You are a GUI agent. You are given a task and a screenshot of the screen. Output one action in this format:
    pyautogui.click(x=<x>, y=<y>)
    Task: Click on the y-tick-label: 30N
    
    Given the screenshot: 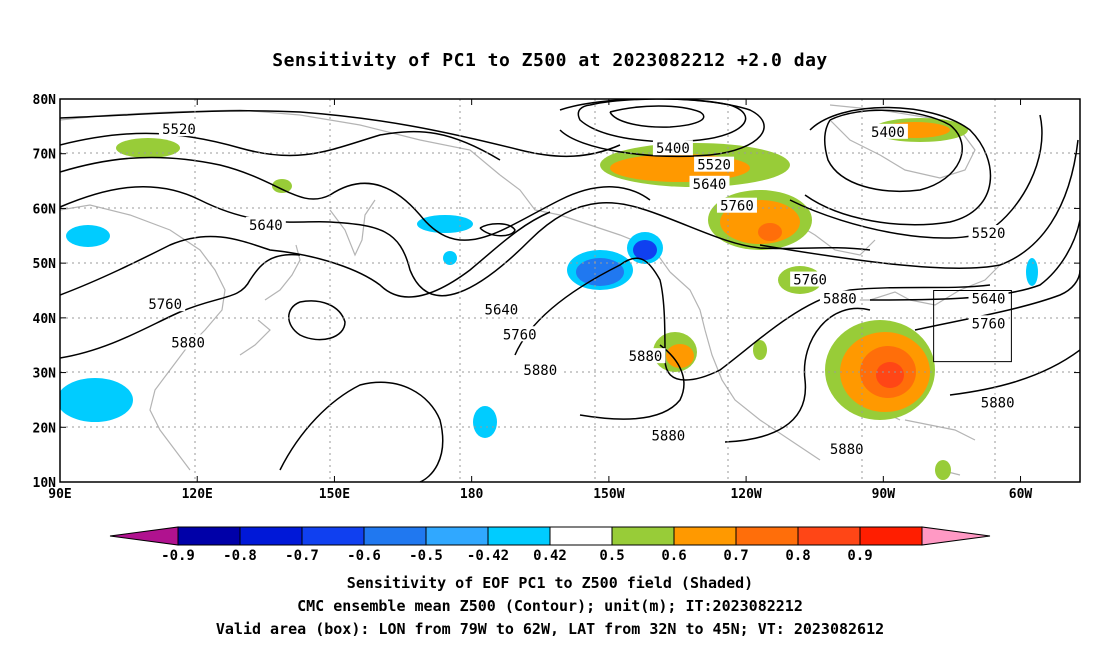 What is the action you would take?
    pyautogui.click(x=45, y=374)
    